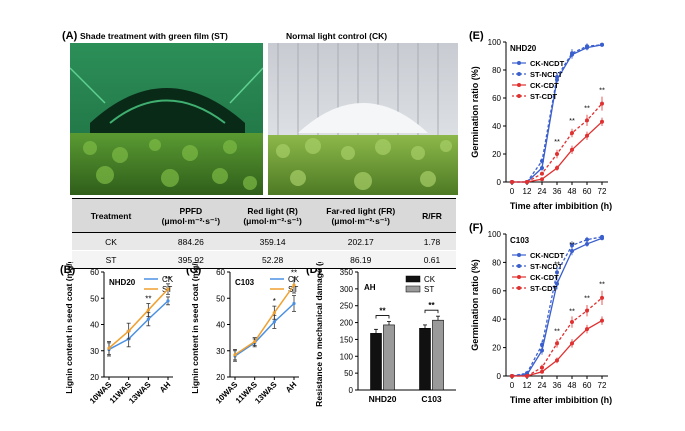  What do you see at coordinates (363, 119) in the screenshot?
I see `greenhouse-photo-ck` at bounding box center [363, 119].